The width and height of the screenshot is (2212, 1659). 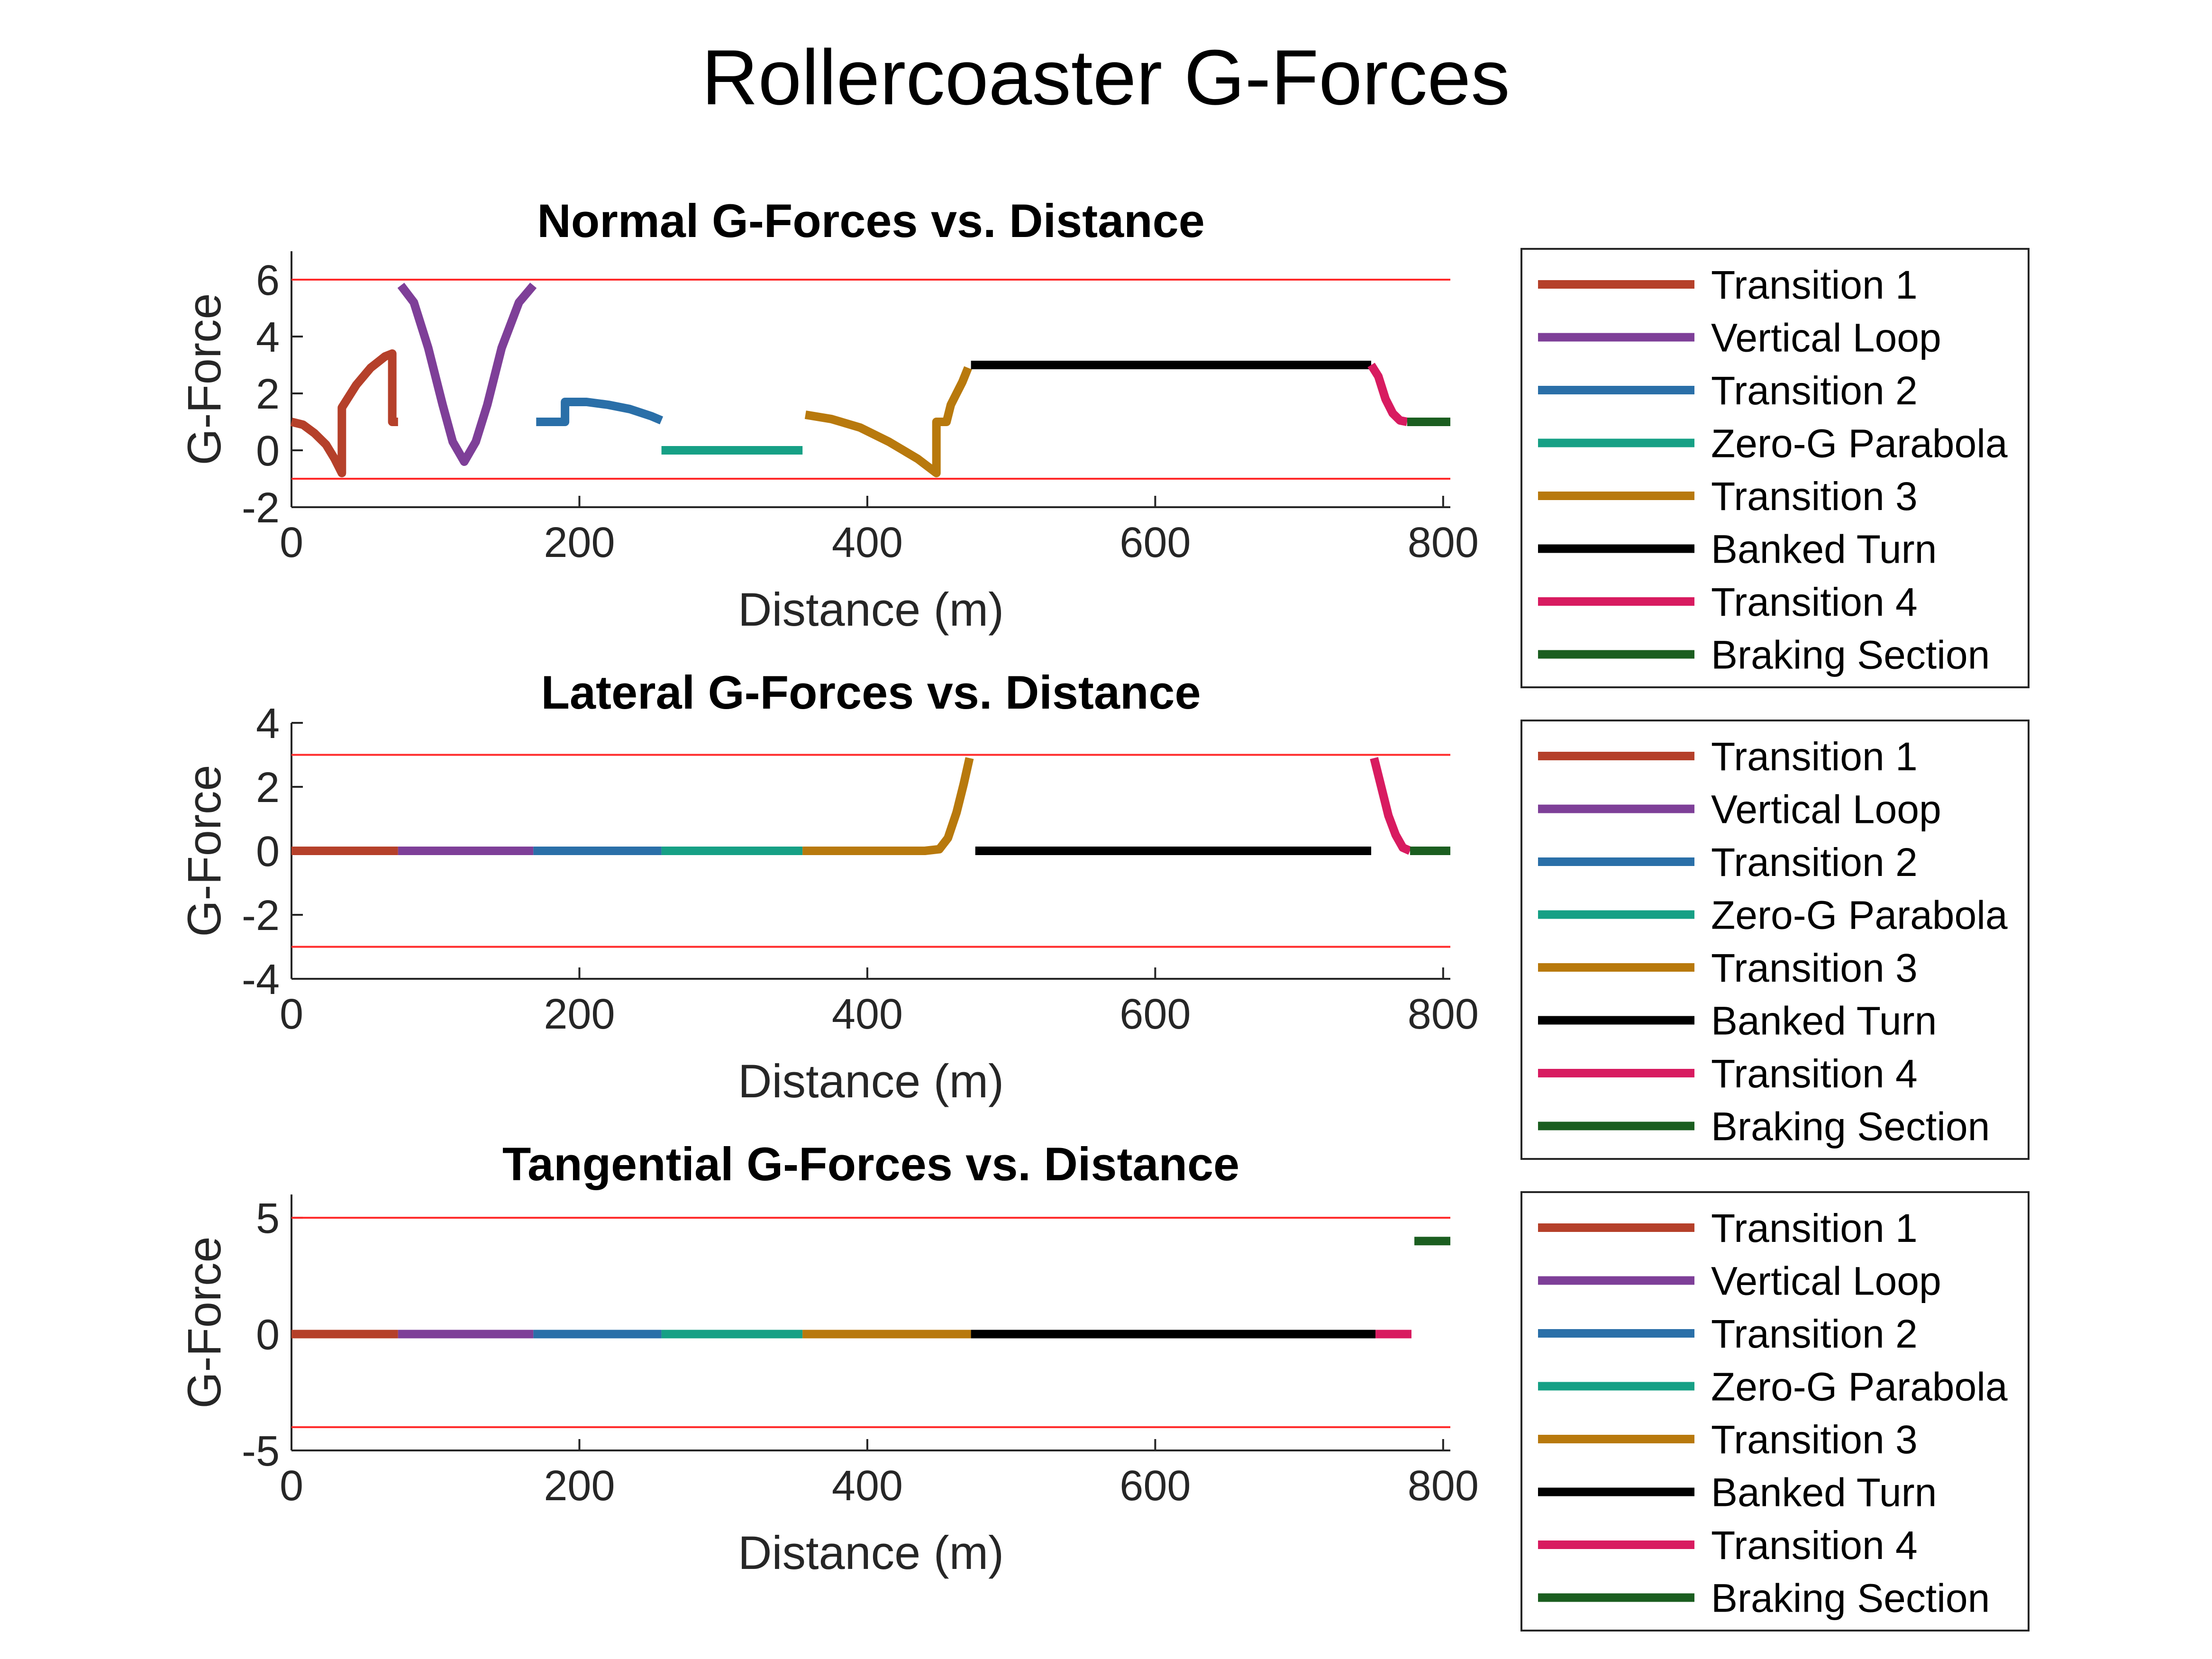 I want to click on y-tick-label: 5, so click(x=268, y=1218).